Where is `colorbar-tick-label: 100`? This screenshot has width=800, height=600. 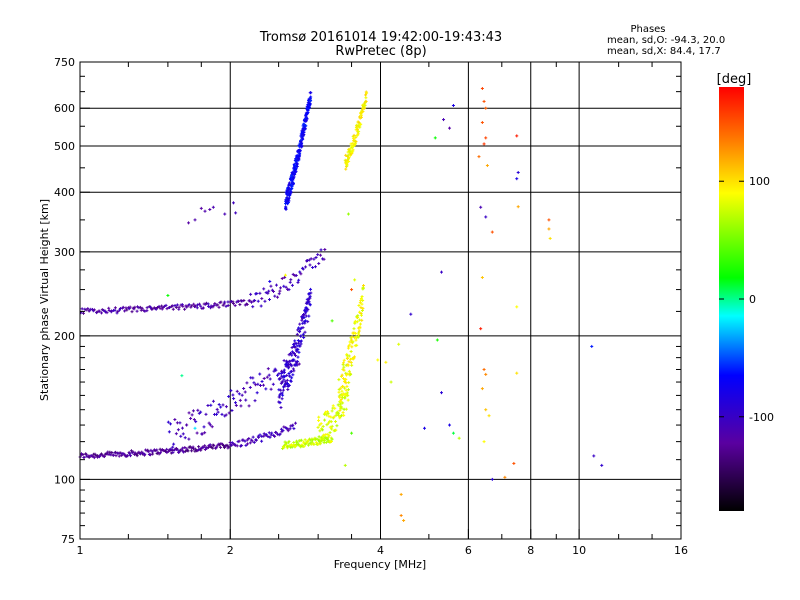
colorbar-tick-label: 100 is located at coordinates (759, 181).